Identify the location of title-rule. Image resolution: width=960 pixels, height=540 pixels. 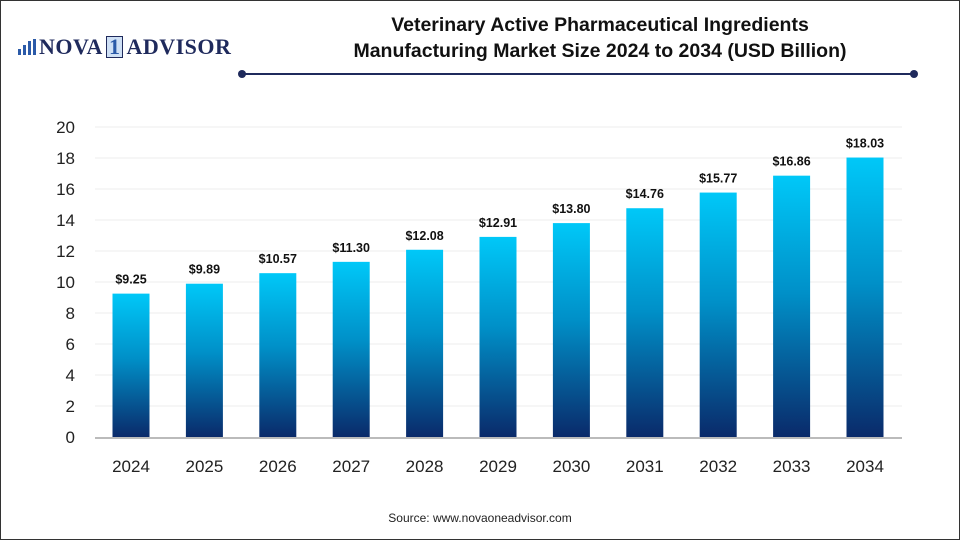
(578, 74).